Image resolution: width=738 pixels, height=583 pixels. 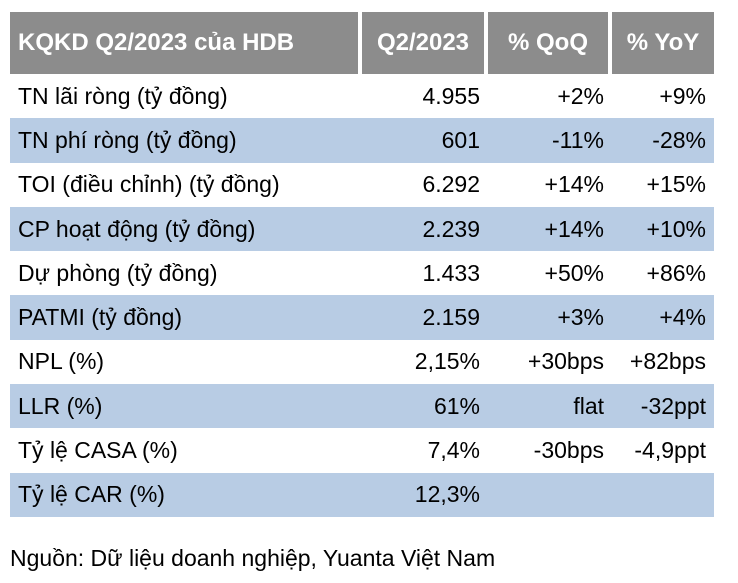 What do you see at coordinates (118, 272) in the screenshot?
I see `row-label: Dự phòng (tỷ đồng)` at bounding box center [118, 272].